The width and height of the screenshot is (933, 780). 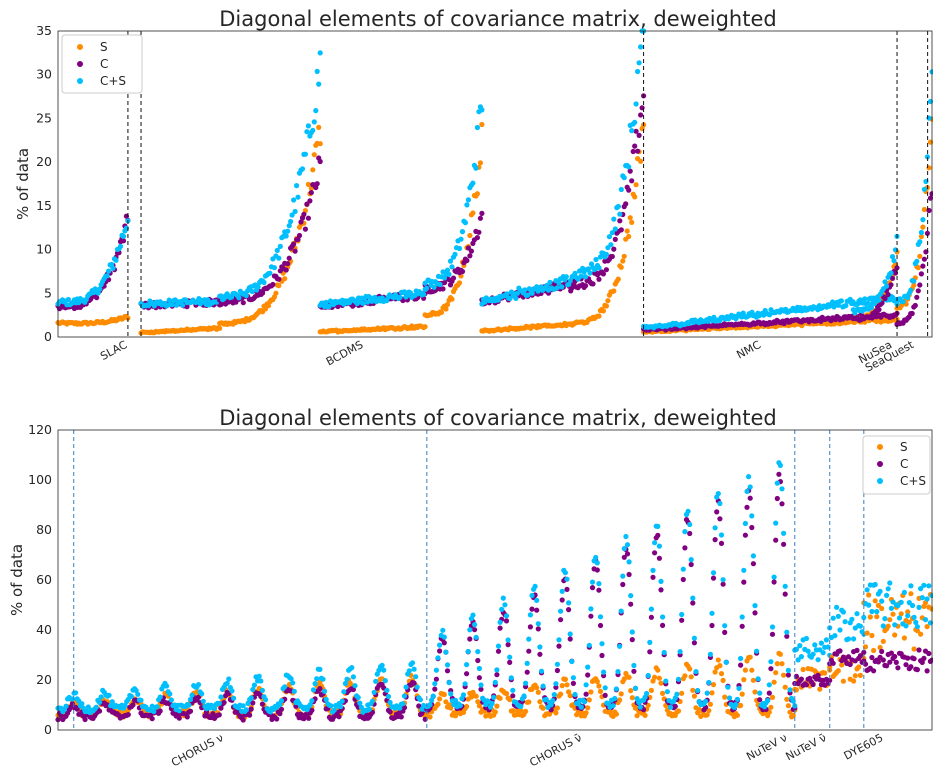 What do you see at coordinates (806, 747) in the screenshot?
I see `category-label: NuTeV ν̄` at bounding box center [806, 747].